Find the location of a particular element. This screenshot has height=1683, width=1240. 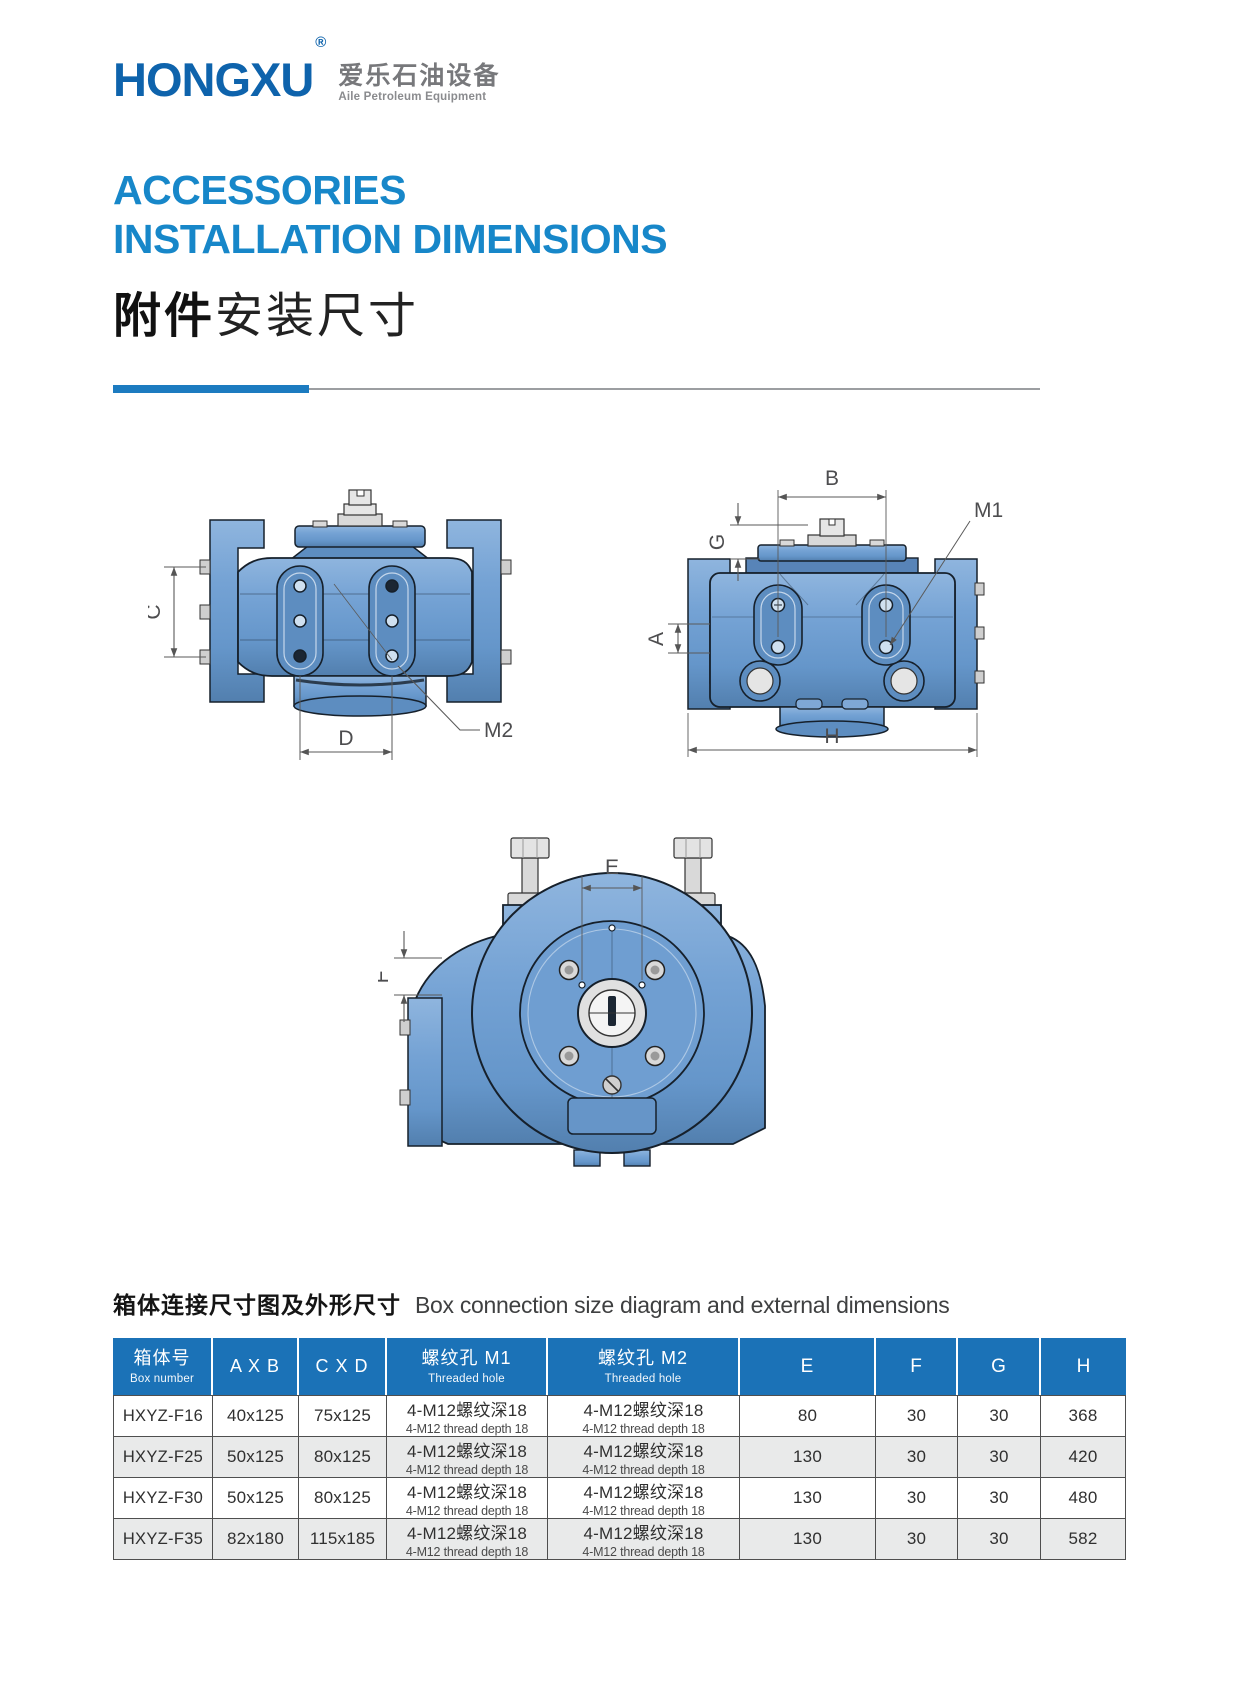

brand-wordmark: HONGXU® is located at coordinates (219, 70).